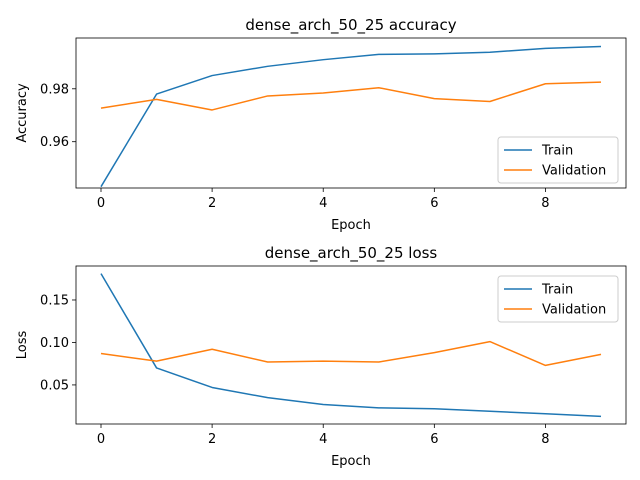 The width and height of the screenshot is (640, 480). Describe the element at coordinates (54, 385) in the screenshot. I see `y-tick-label: 0.05` at that location.